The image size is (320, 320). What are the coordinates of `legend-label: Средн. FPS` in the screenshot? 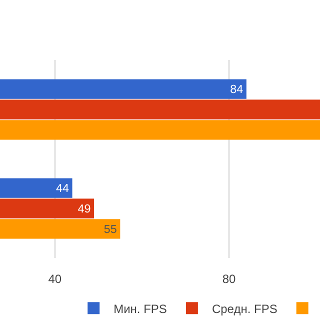 It's located at (245, 309).